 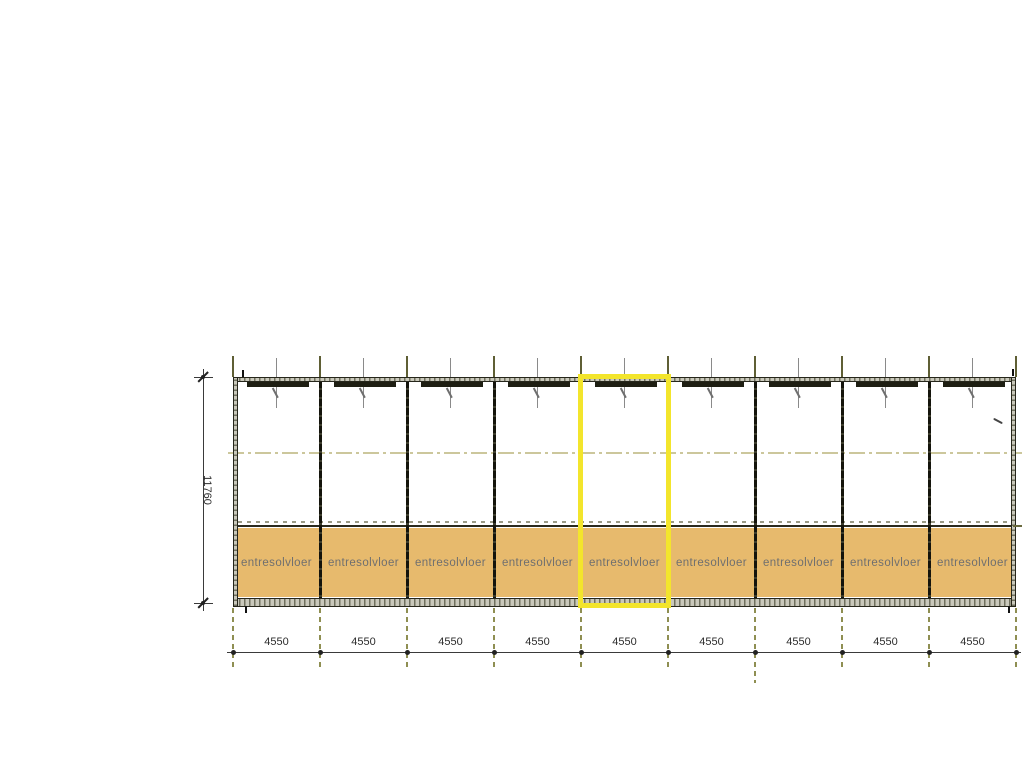 What do you see at coordinates (625, 453) in the screenshot?
I see `center-grid-line` at bounding box center [625, 453].